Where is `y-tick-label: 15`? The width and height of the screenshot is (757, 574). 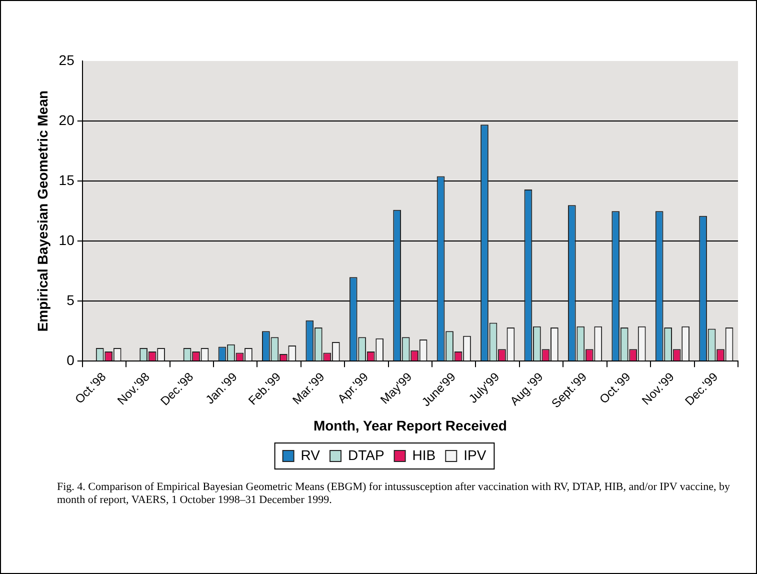 y-tick-label: 15 is located at coordinates (66, 180).